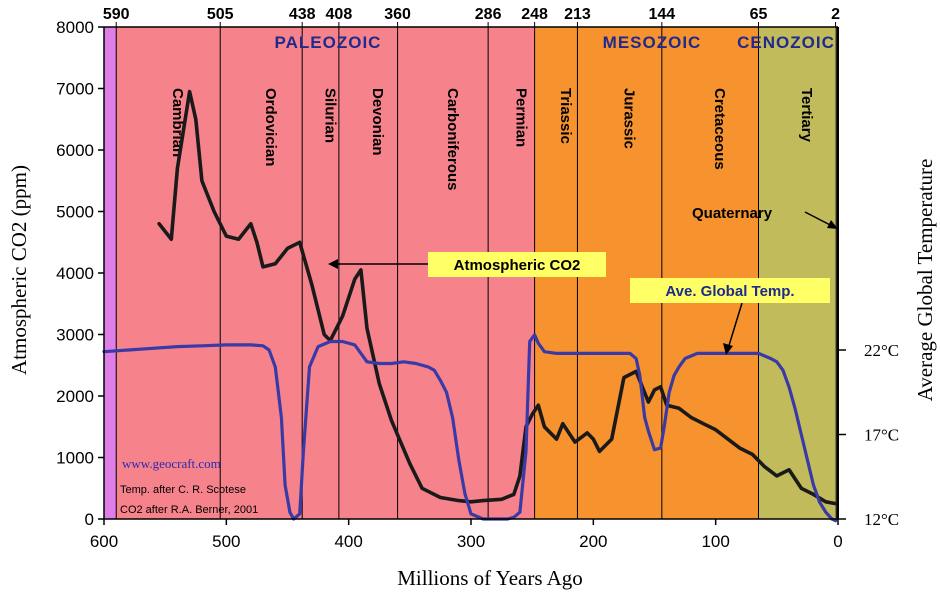 The height and width of the screenshot is (594, 940). What do you see at coordinates (89, 519) in the screenshot?
I see `y-tick-label: 0` at bounding box center [89, 519].